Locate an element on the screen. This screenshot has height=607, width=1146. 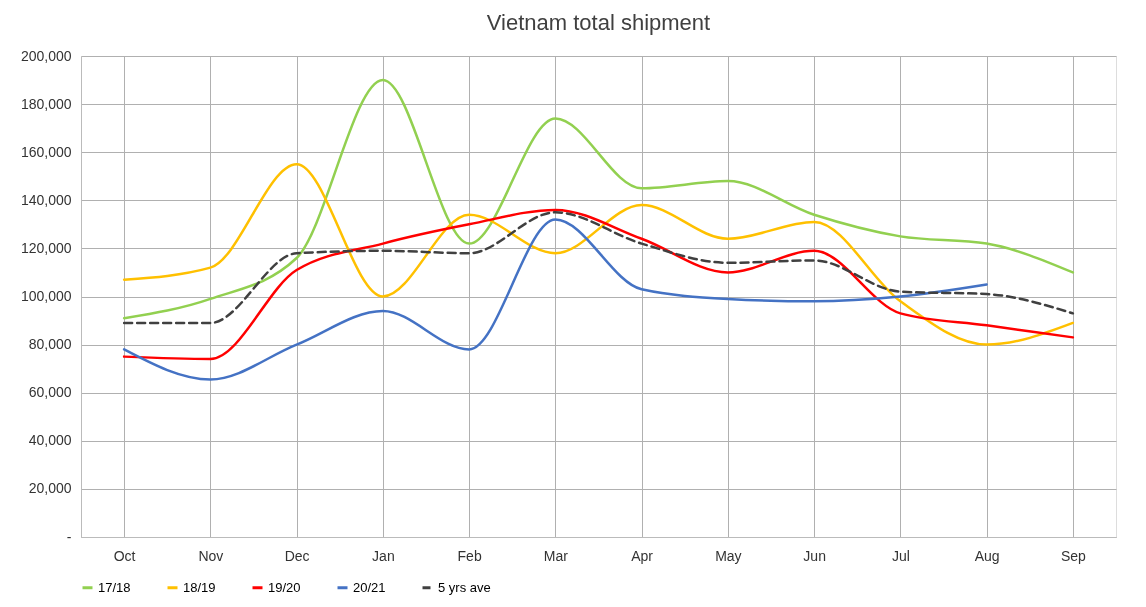
legend-label: 17/18 is located at coordinates (114, 587).